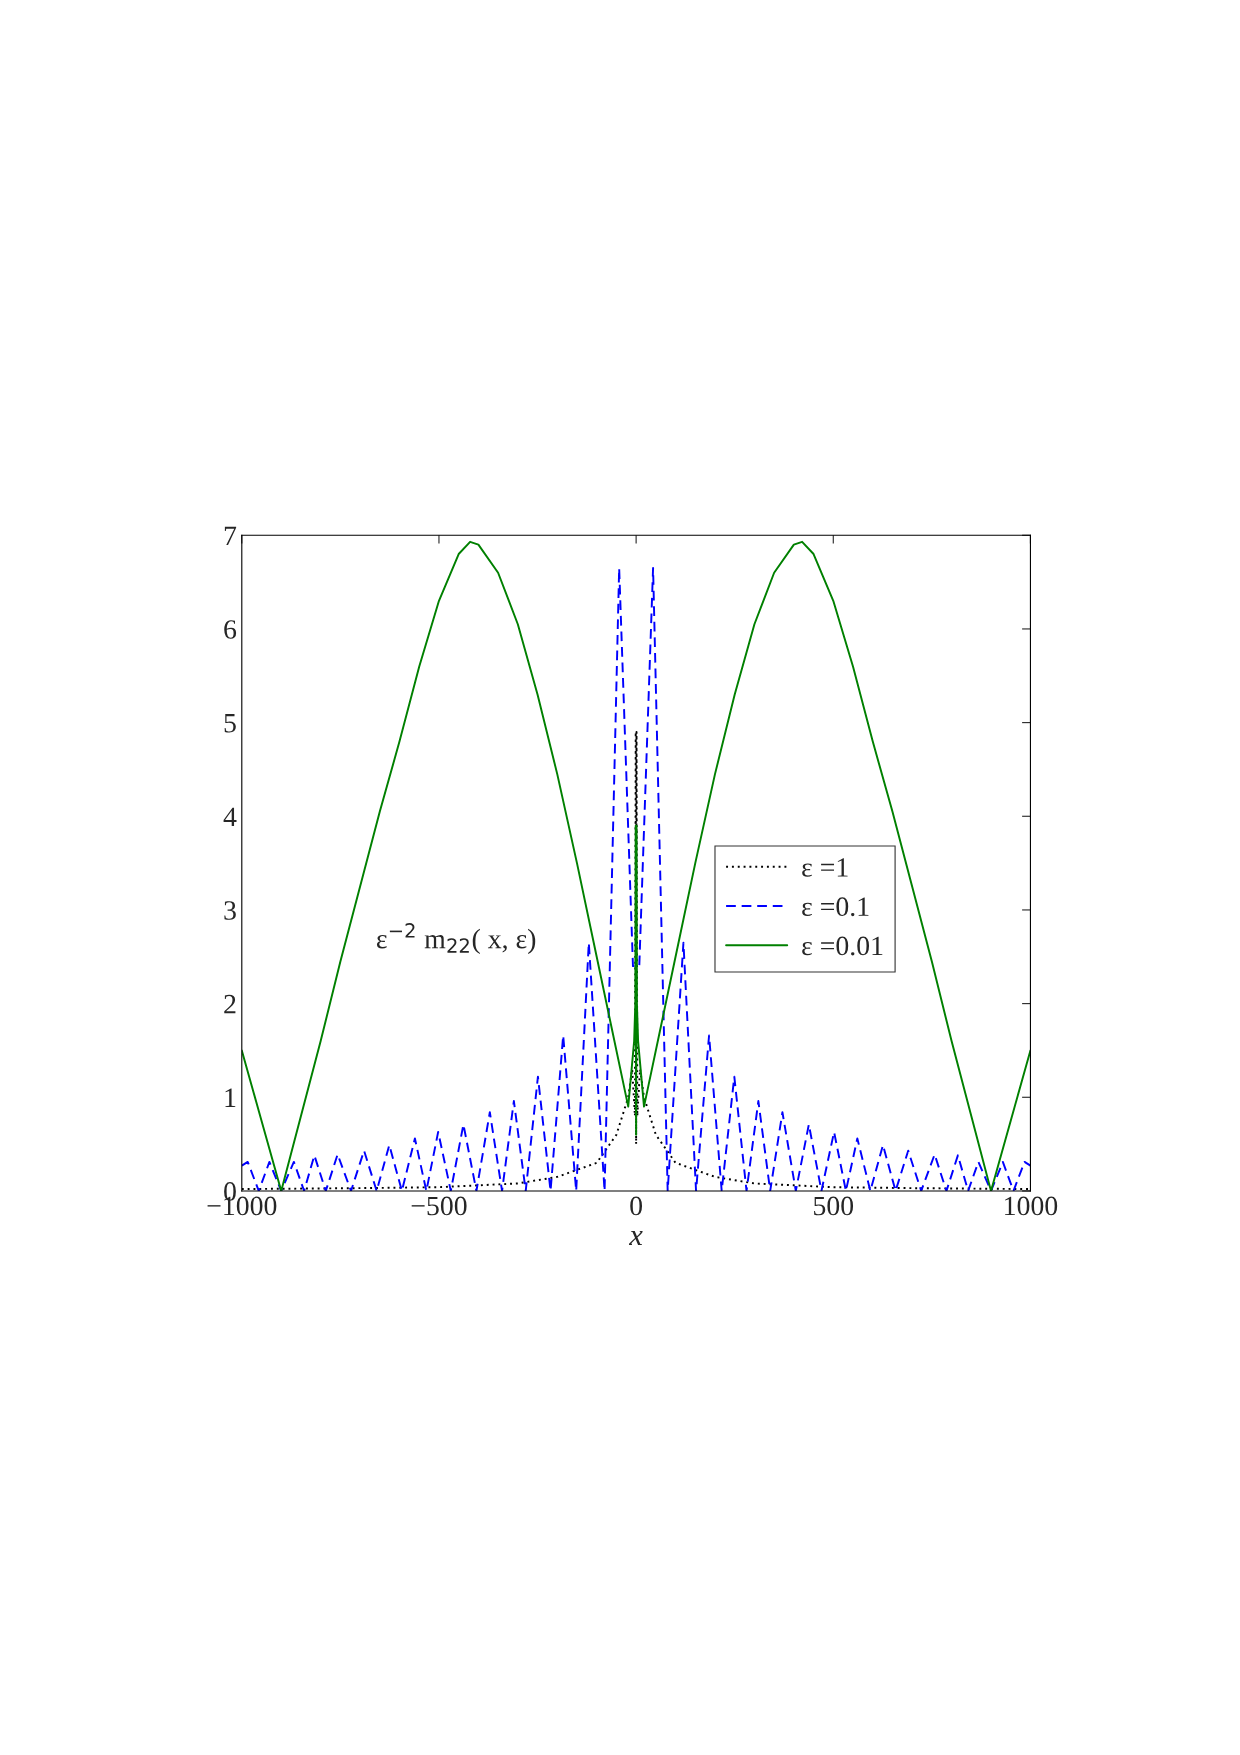  I want to click on y-tick-label: 4, so click(230, 816).